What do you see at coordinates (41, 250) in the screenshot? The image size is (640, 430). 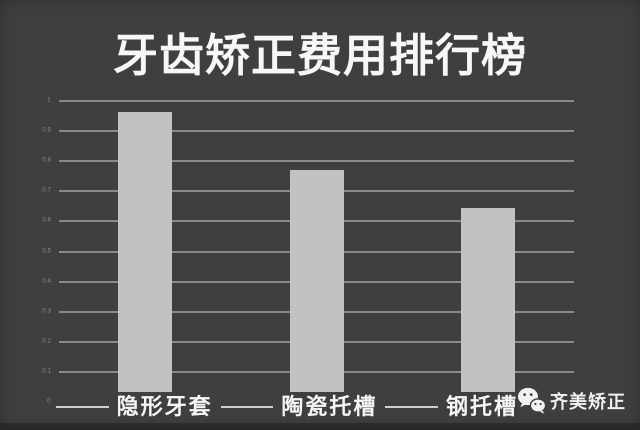 I see `y-axis-ticks: 1 0.9 0.8 0.7 0.6 0.5 0.4 0.3 0.2 0.1 0` at bounding box center [41, 250].